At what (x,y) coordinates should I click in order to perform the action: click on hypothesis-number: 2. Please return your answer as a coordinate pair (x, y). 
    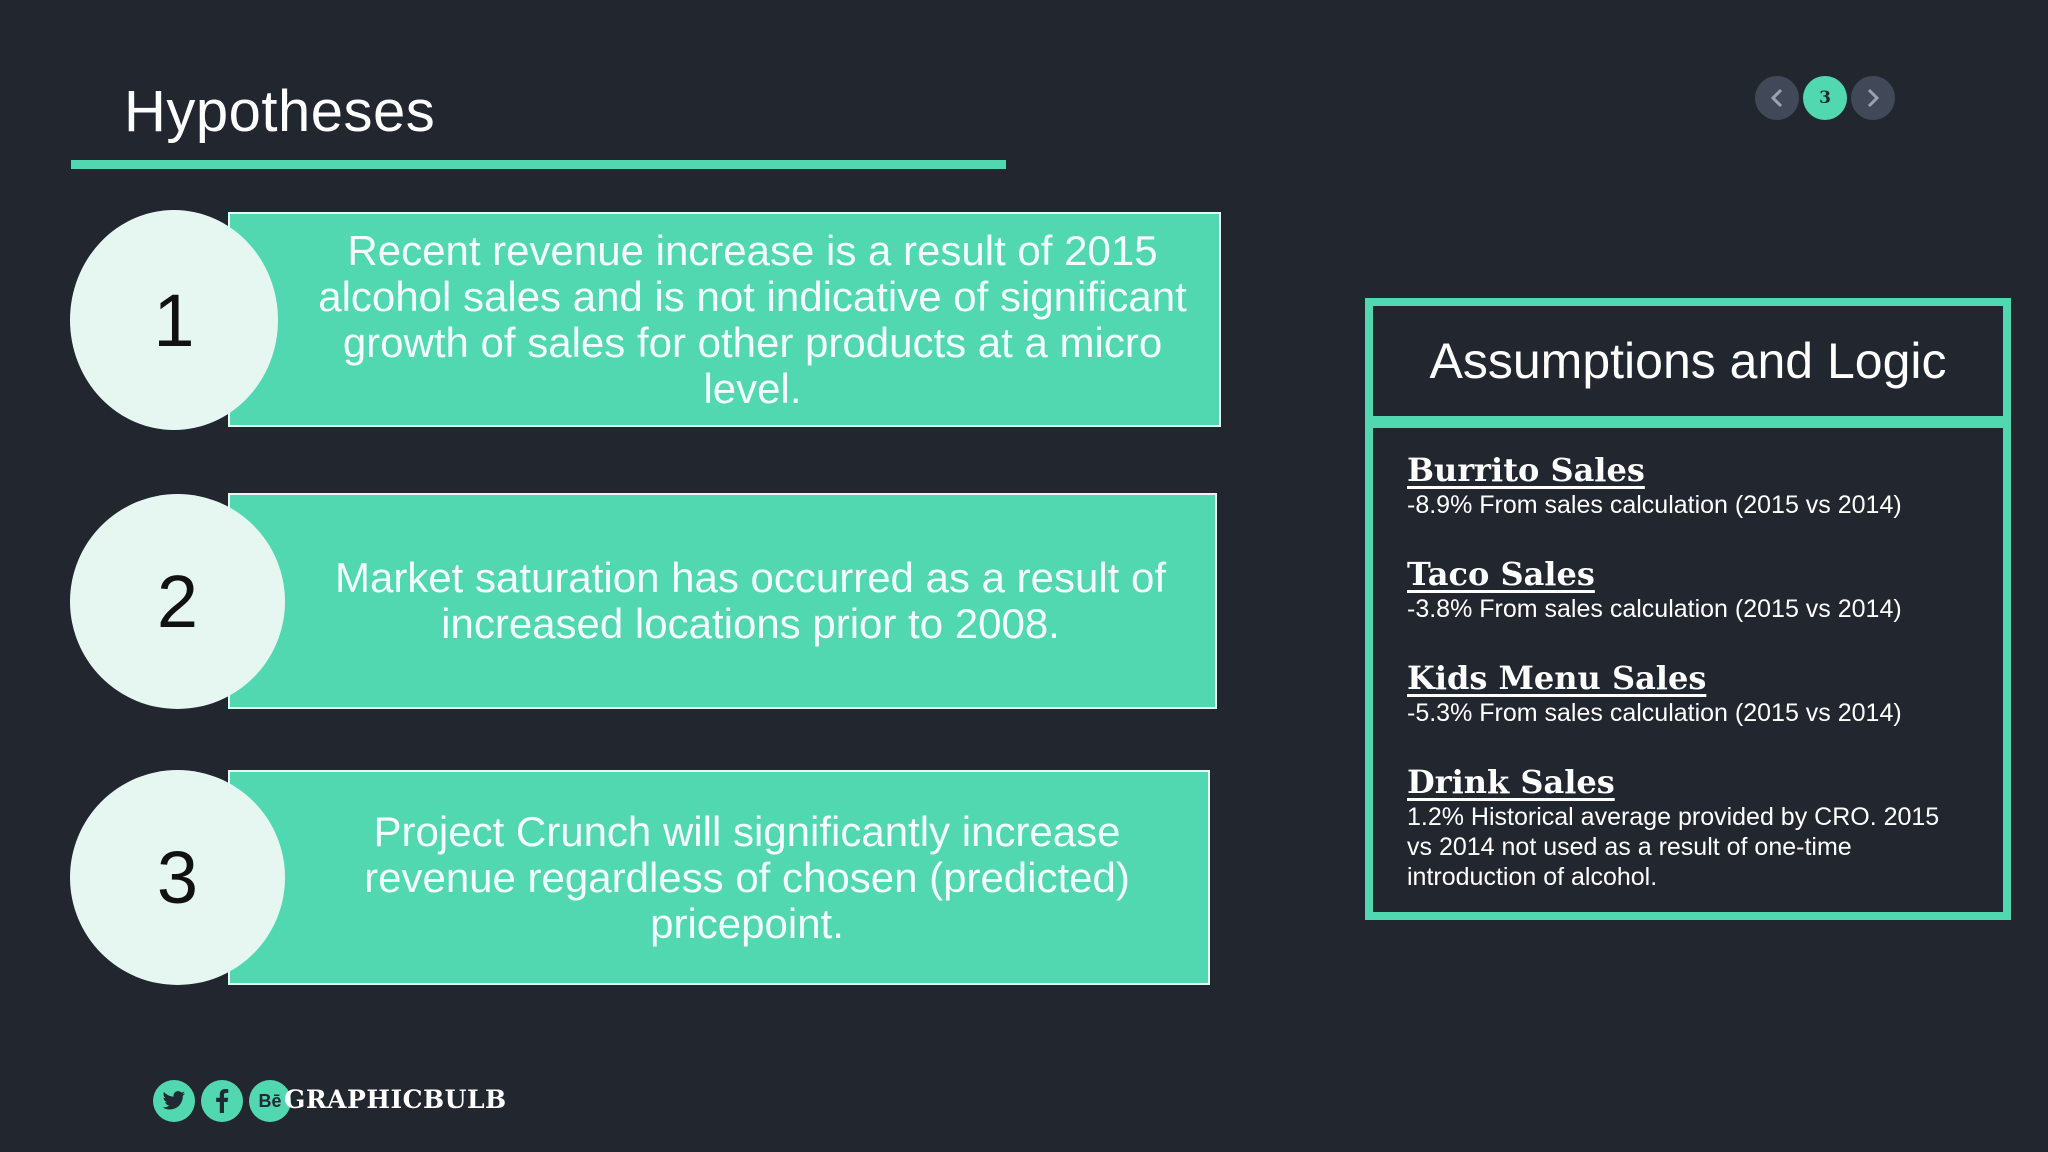
    Looking at the image, I should click on (177, 601).